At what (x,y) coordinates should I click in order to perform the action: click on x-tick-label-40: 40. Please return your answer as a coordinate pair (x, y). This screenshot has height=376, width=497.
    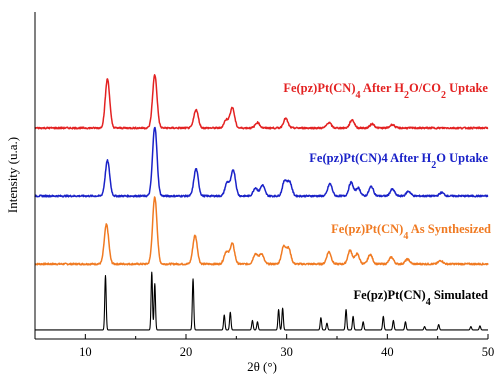
    Looking at the image, I should click on (387, 352).